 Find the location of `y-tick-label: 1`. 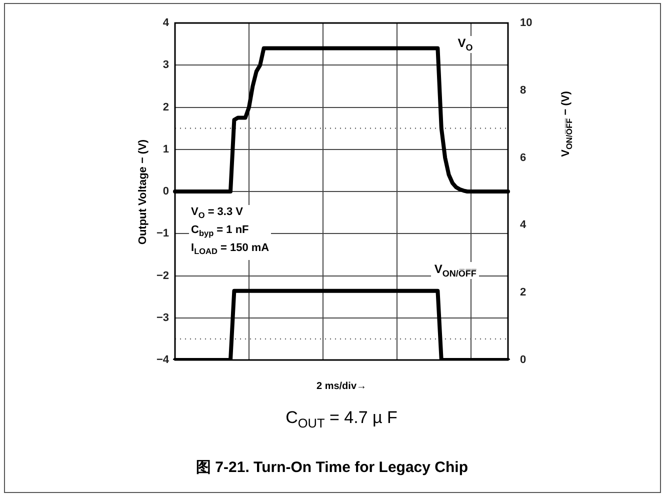

y-tick-label: 1 is located at coordinates (165, 149).